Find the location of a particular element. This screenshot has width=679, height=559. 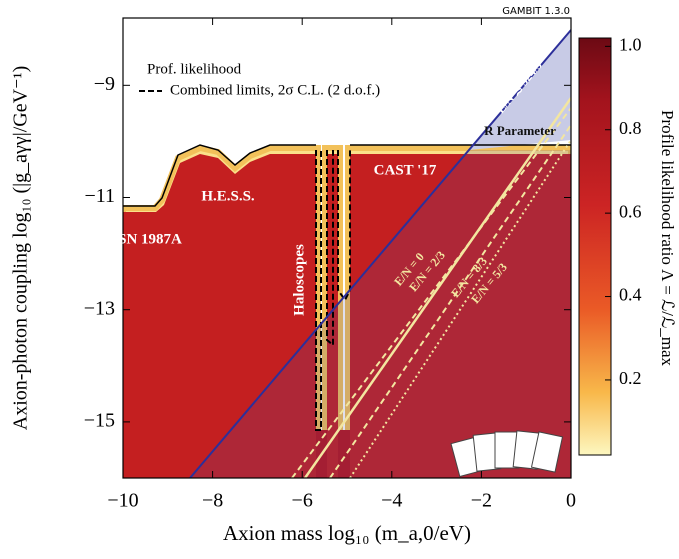

x-tick-label: −2 is located at coordinates (481, 501).